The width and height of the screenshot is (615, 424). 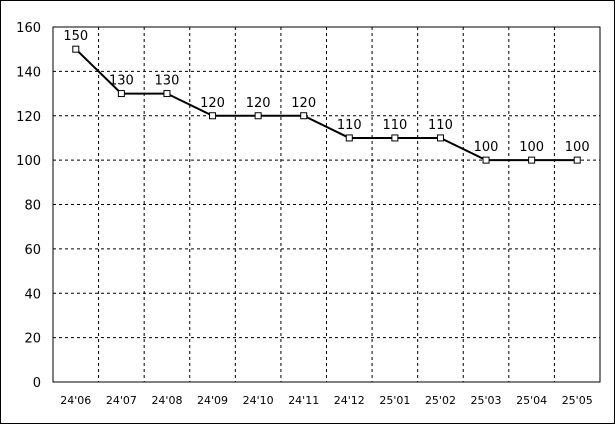 I want to click on y-tick-label: 120, so click(x=28, y=117).